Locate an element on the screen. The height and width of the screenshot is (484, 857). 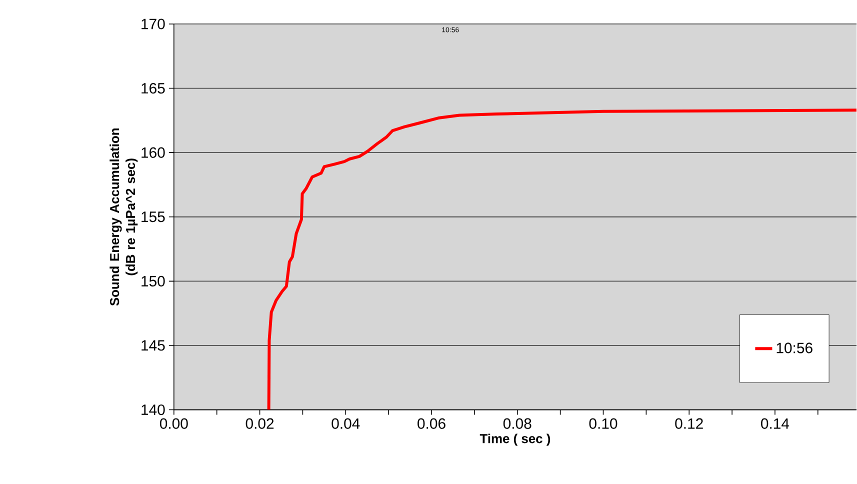
x-tick-label: 0.00 is located at coordinates (174, 423).